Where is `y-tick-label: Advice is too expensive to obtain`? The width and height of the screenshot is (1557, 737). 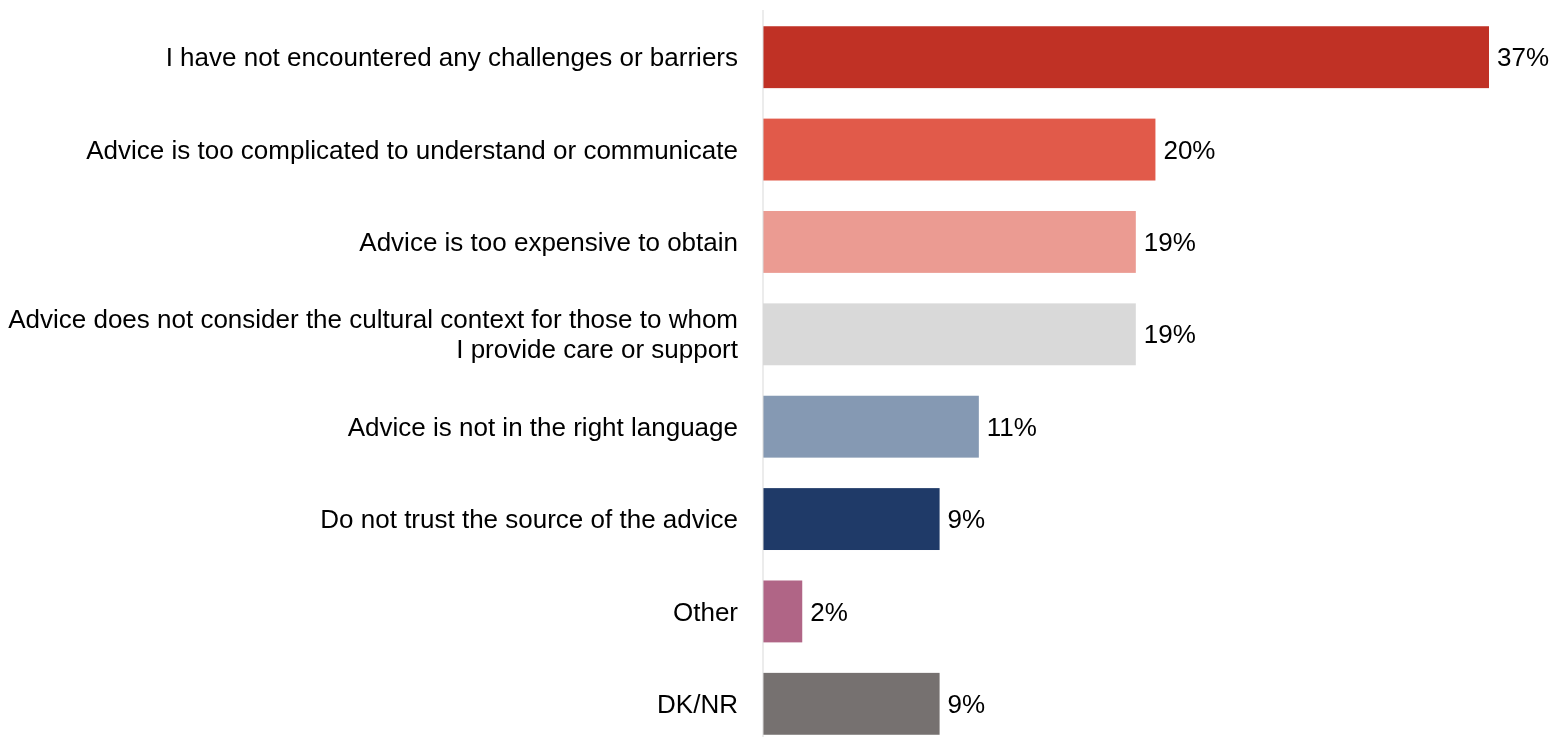
y-tick-label: Advice is too expensive to obtain is located at coordinates (548, 242).